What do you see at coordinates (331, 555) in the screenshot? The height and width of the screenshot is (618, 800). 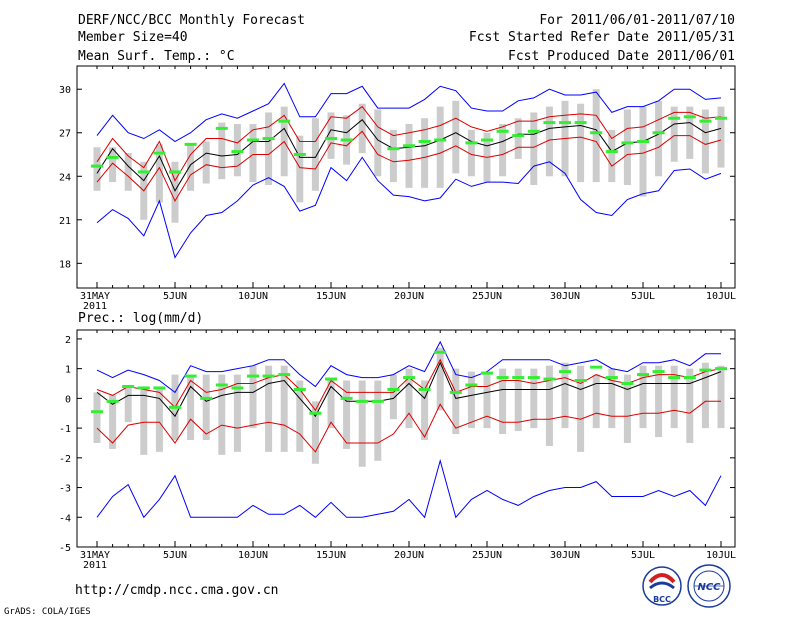 I see `x-tick-label: 15JUN` at bounding box center [331, 555].